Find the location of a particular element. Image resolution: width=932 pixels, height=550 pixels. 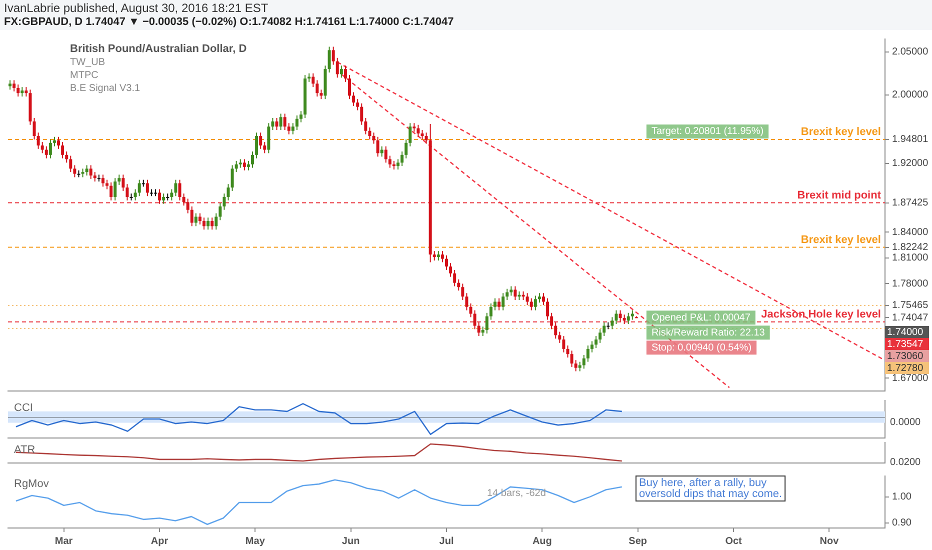

y-tick-label: 0.90 is located at coordinates (902, 523).